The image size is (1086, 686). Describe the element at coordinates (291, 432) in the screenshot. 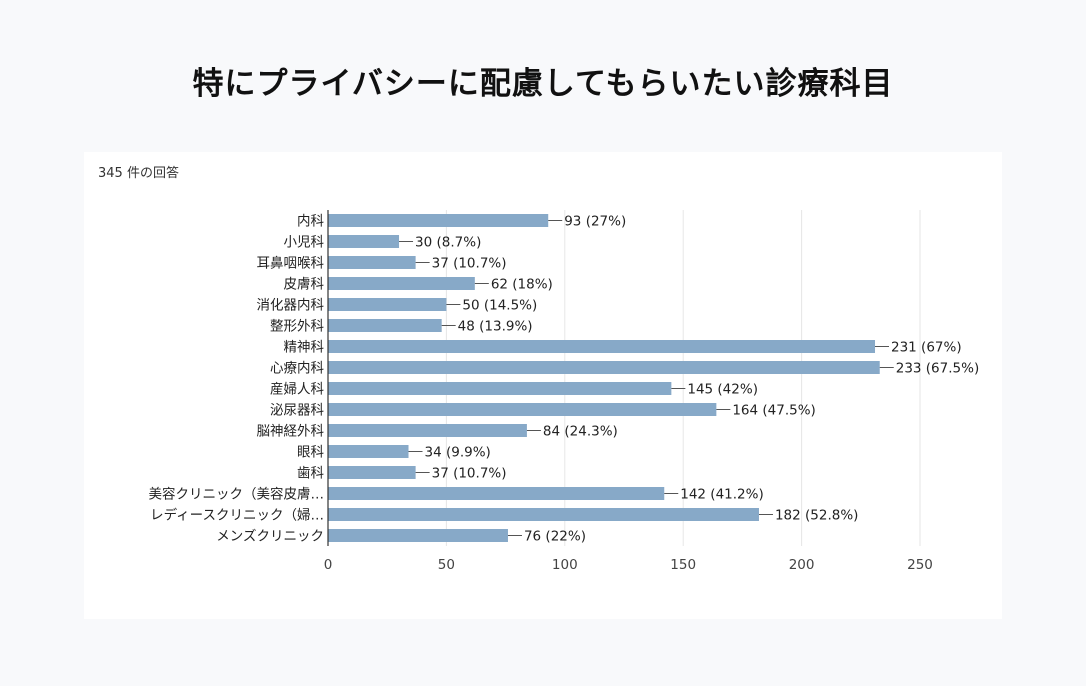

I see `category-label: 脳神経外科` at that location.